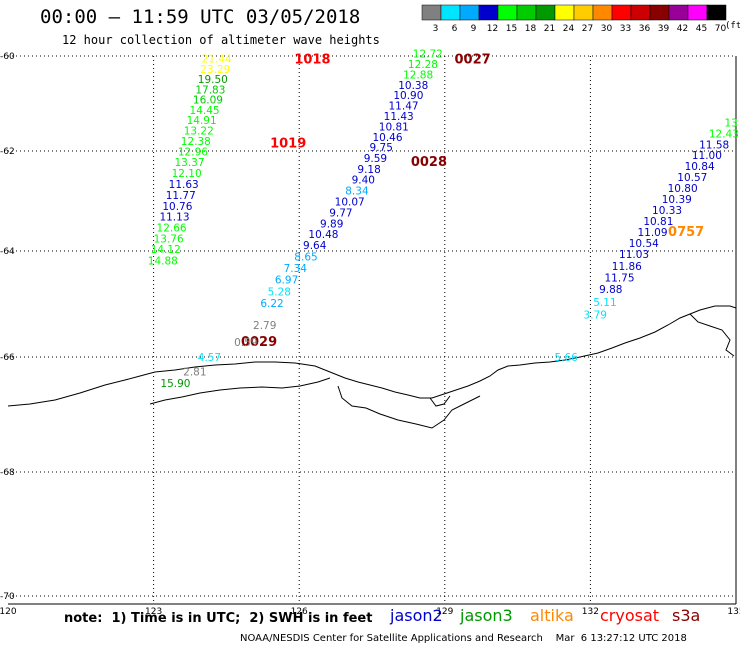 Image resolution: width=740 pixels, height=650 pixels. Describe the element at coordinates (368, 170) in the screenshot. I see `swh-value: 9.18` at that location.